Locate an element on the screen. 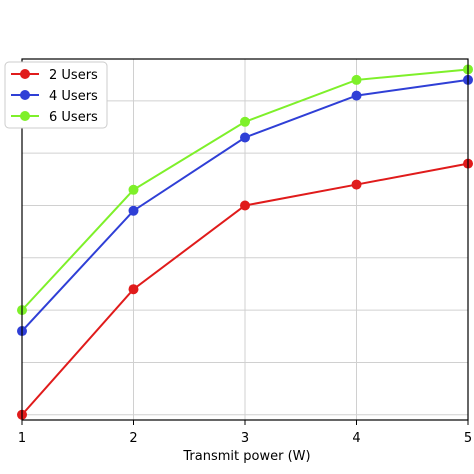  x-axis-label: Transmit power (W) is located at coordinates (246, 456).